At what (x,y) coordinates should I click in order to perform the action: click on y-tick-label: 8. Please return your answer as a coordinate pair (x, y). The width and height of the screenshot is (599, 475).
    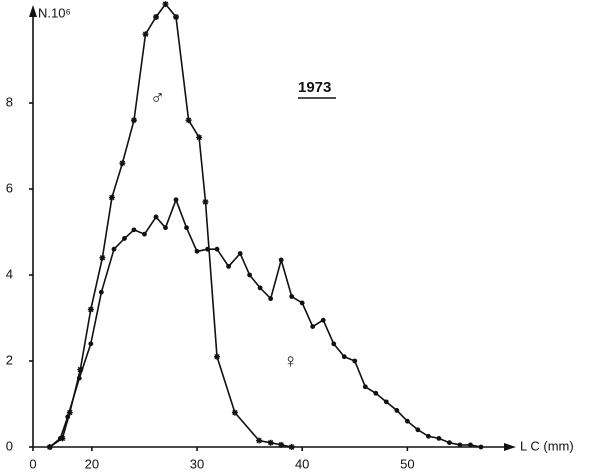
    Looking at the image, I should click on (9, 101).